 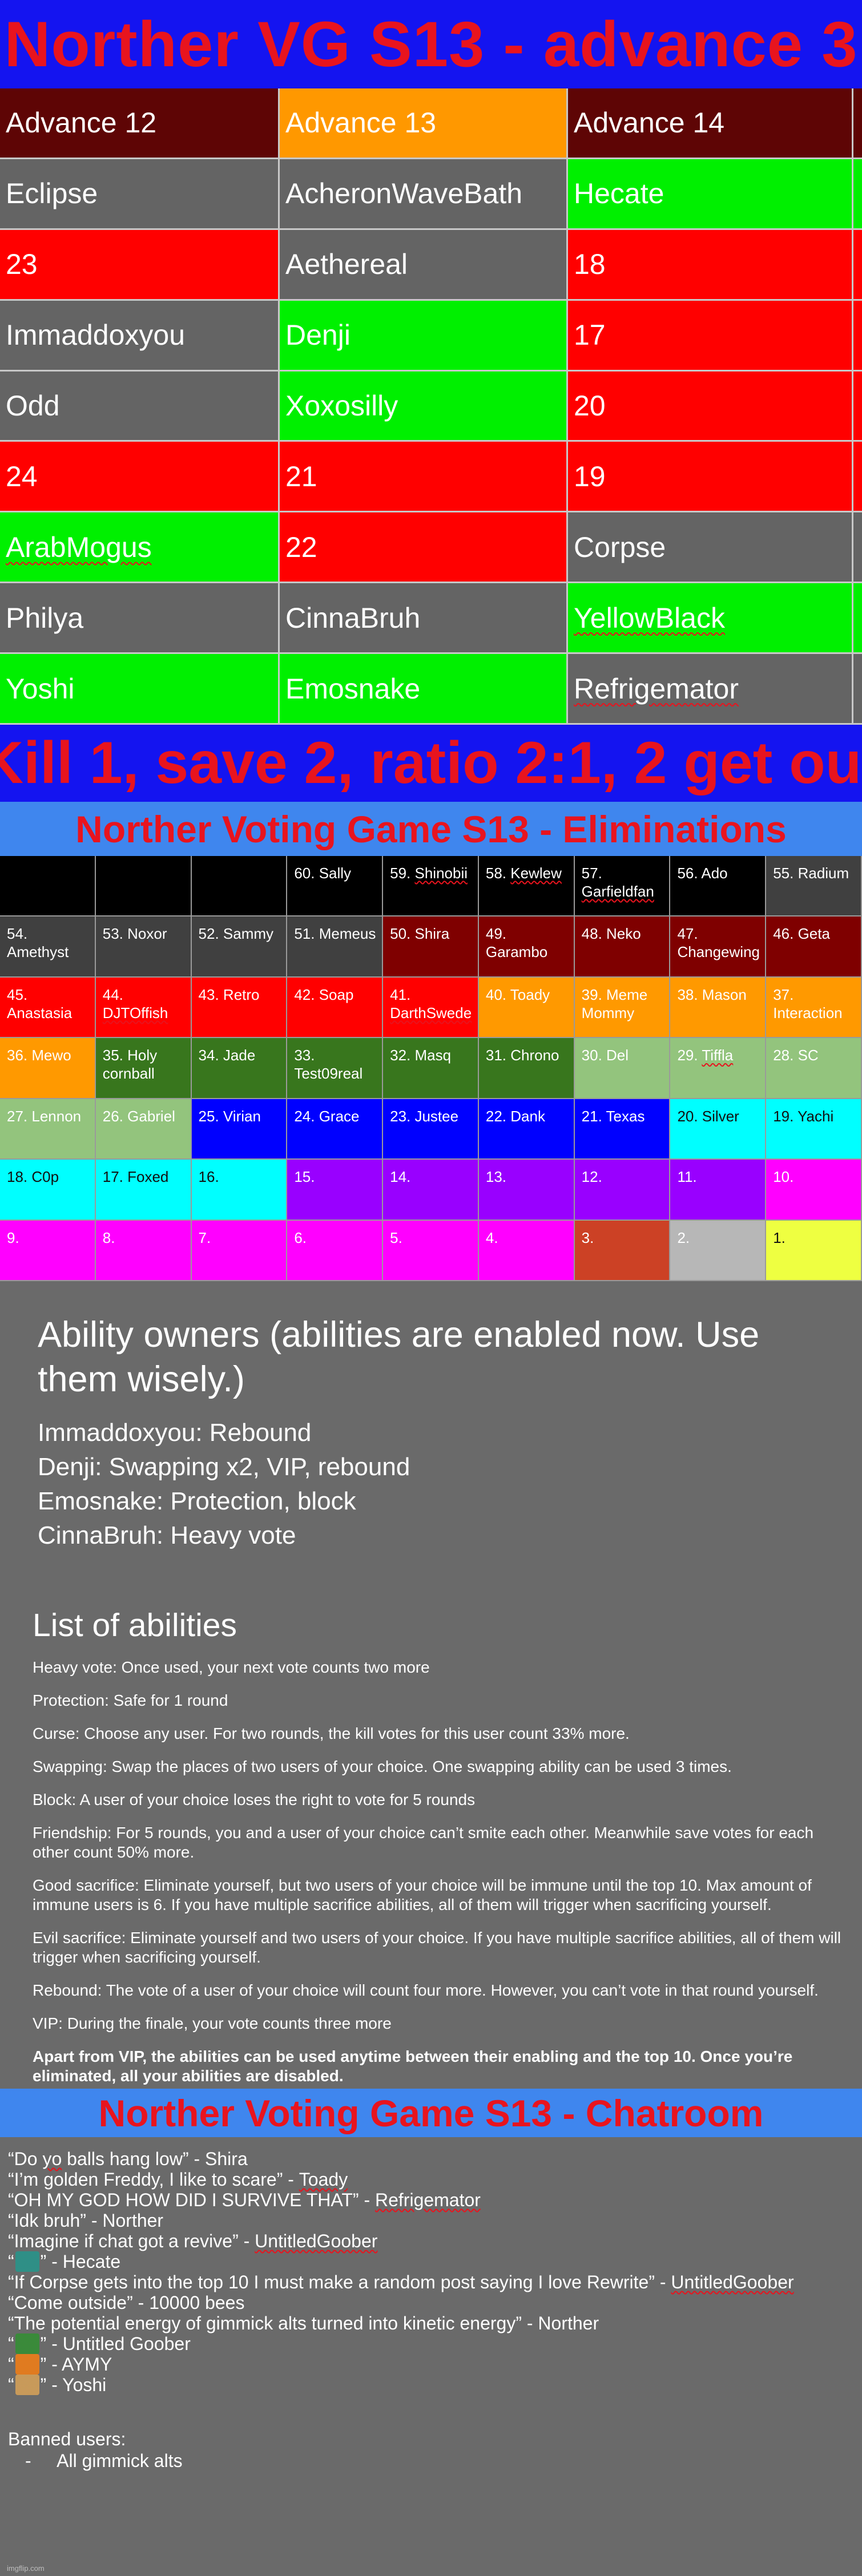 What do you see at coordinates (590, 264) in the screenshot?
I see `advance-cell-text: 18` at bounding box center [590, 264].